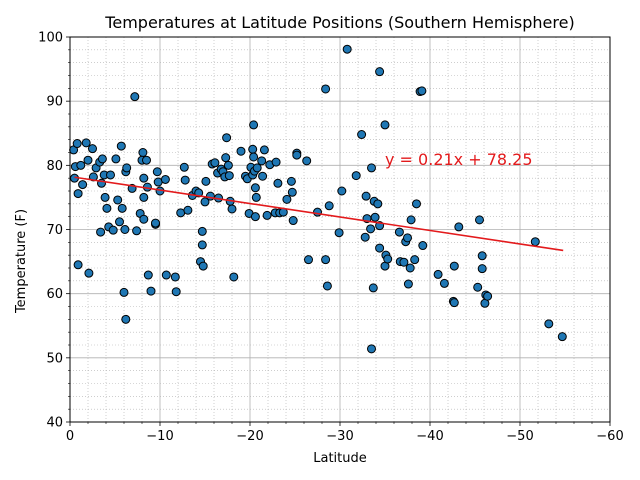 This screenshot has width=640, height=480. What do you see at coordinates (54, 423) in the screenshot?
I see `y-tick-label: 40` at bounding box center [54, 423].